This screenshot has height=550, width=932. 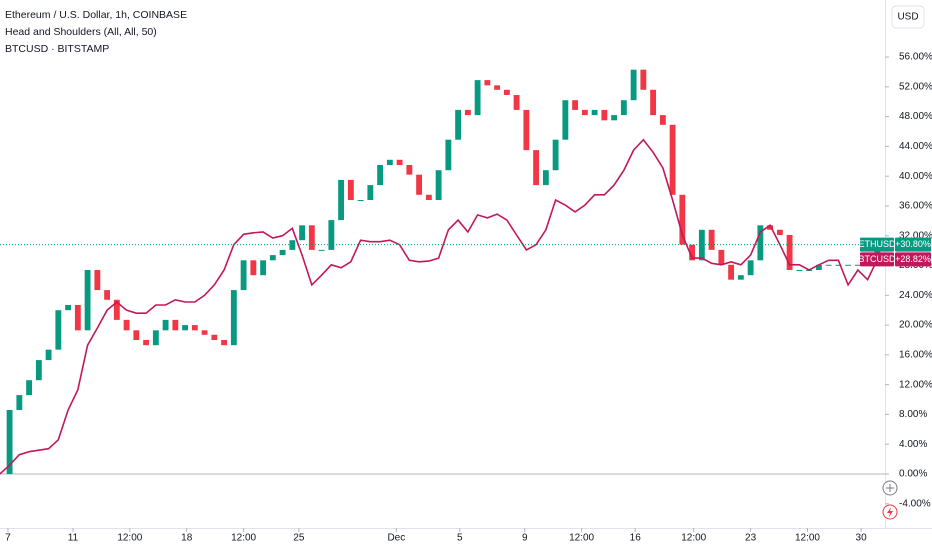 I want to click on x-tick-label: 30, so click(x=862, y=538).